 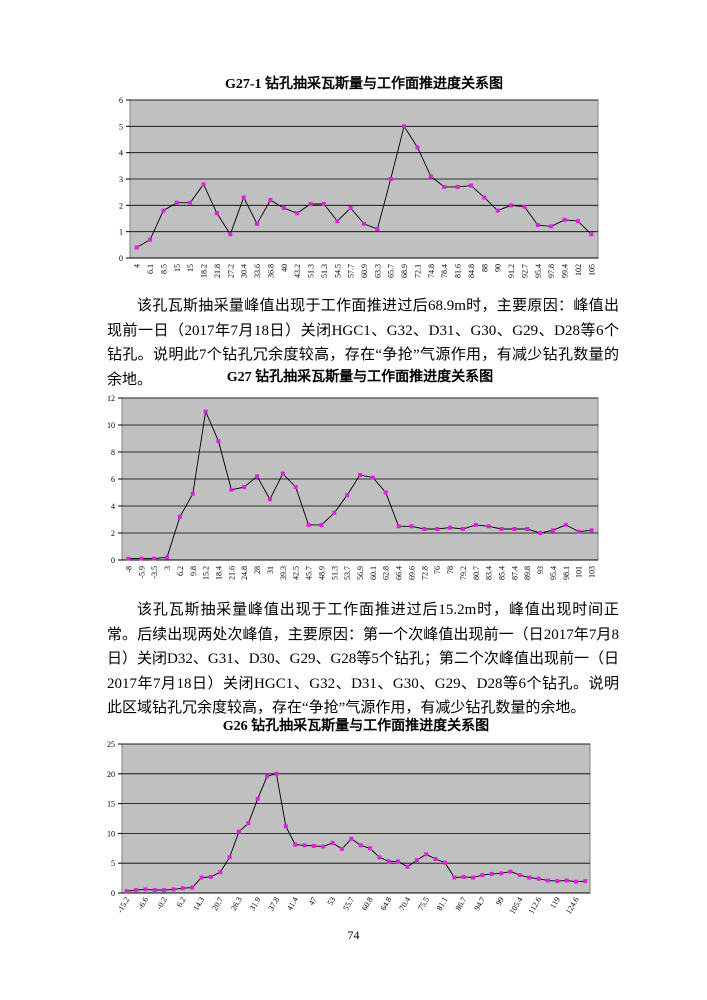 What do you see at coordinates (321, 573) in the screenshot?
I see `x-tick-label: 48.9` at bounding box center [321, 573].